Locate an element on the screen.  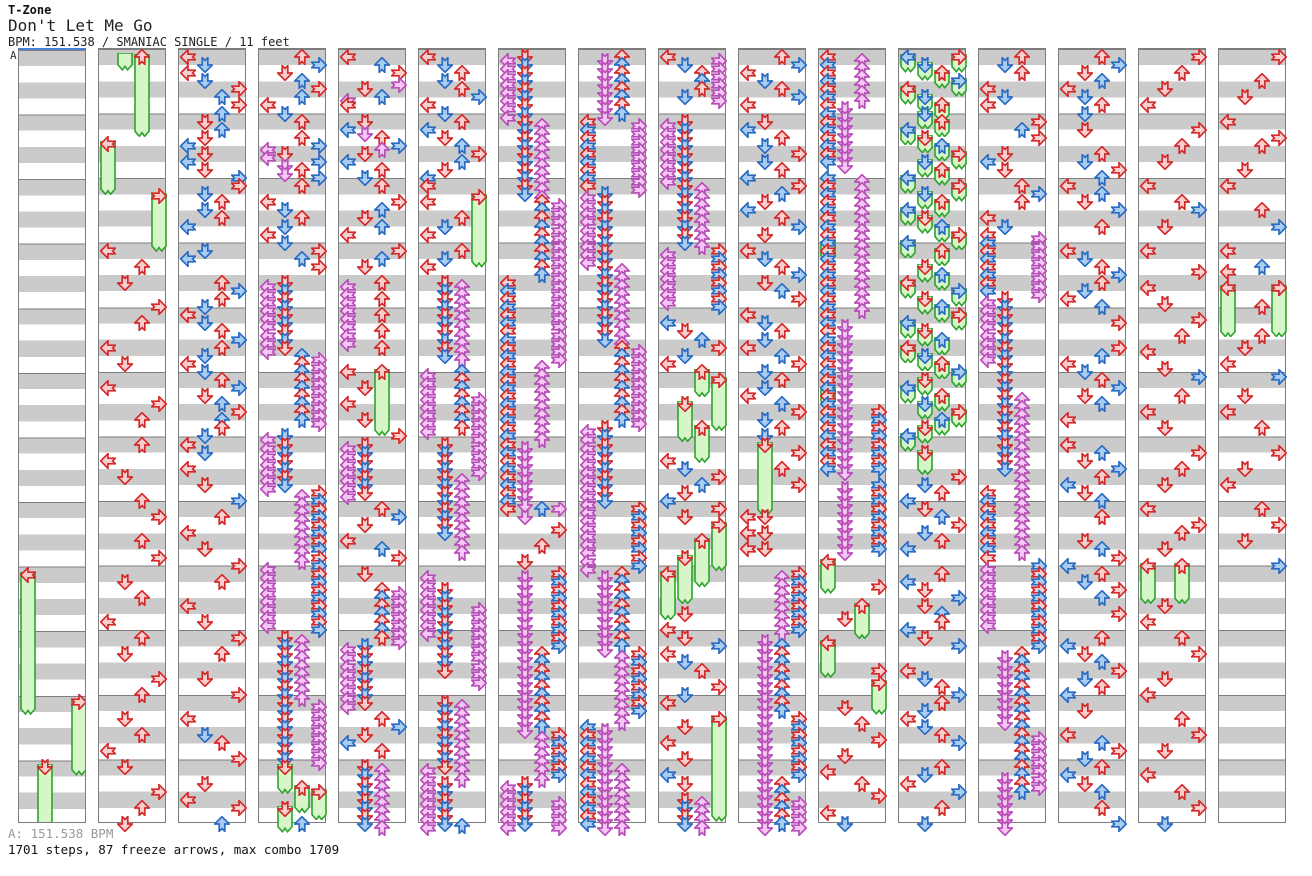
freeze-body is located at coordinates (124, 61).